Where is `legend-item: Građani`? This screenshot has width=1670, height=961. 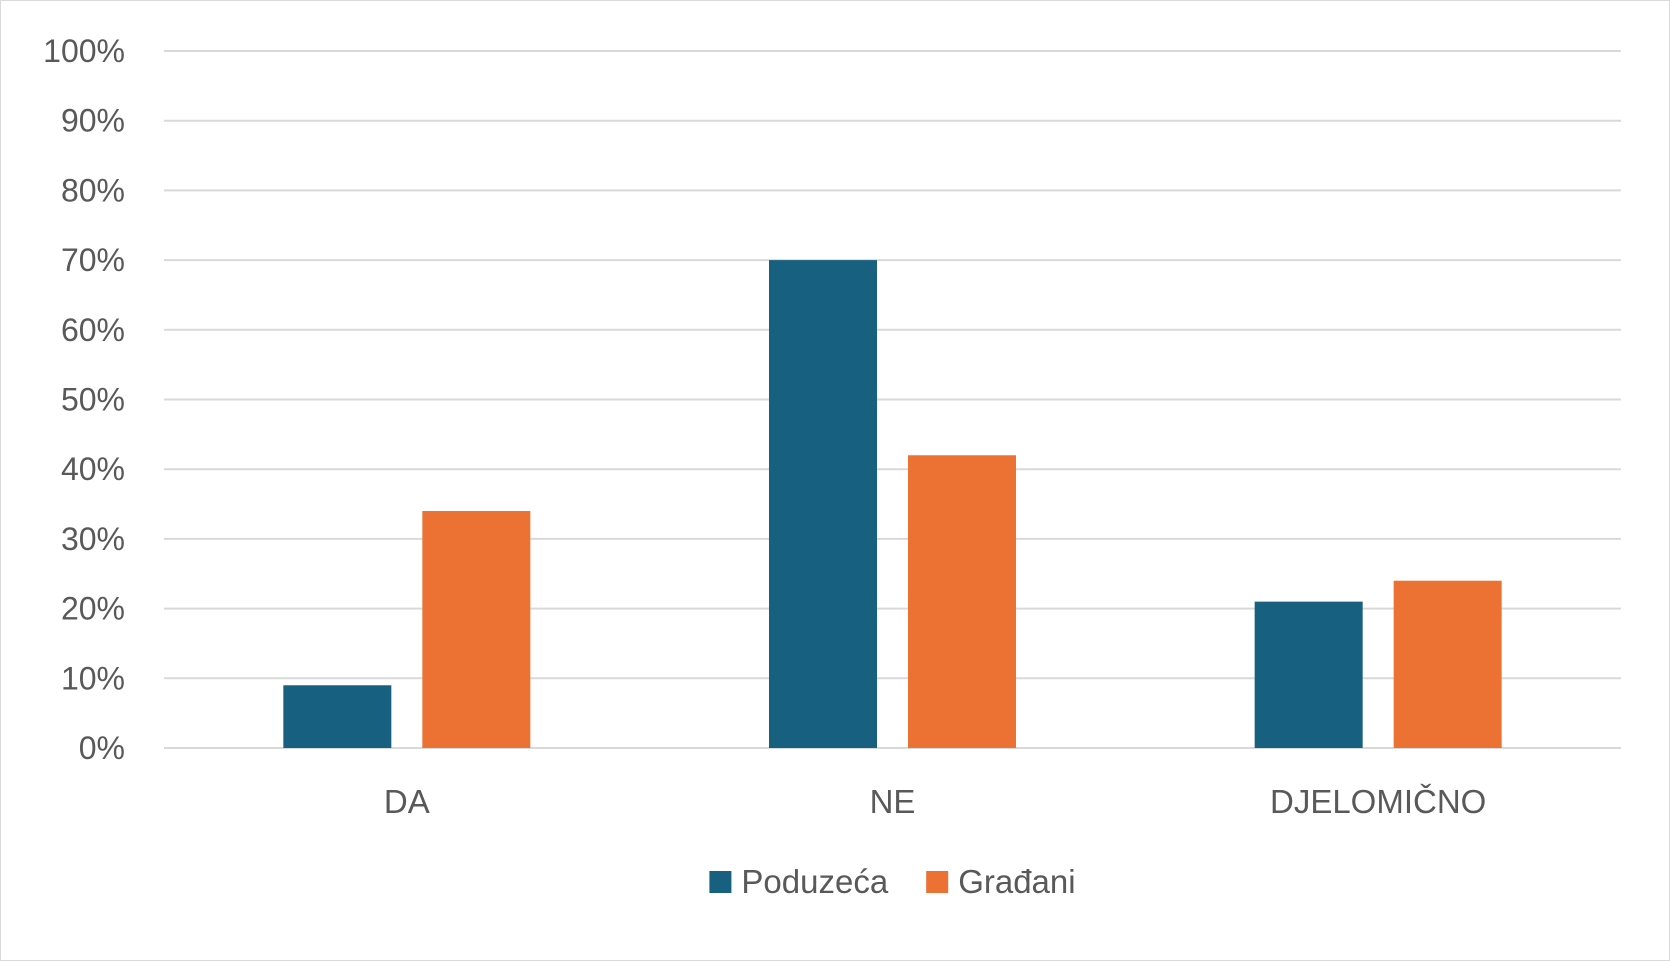
legend-item: Građani is located at coordinates (1001, 881).